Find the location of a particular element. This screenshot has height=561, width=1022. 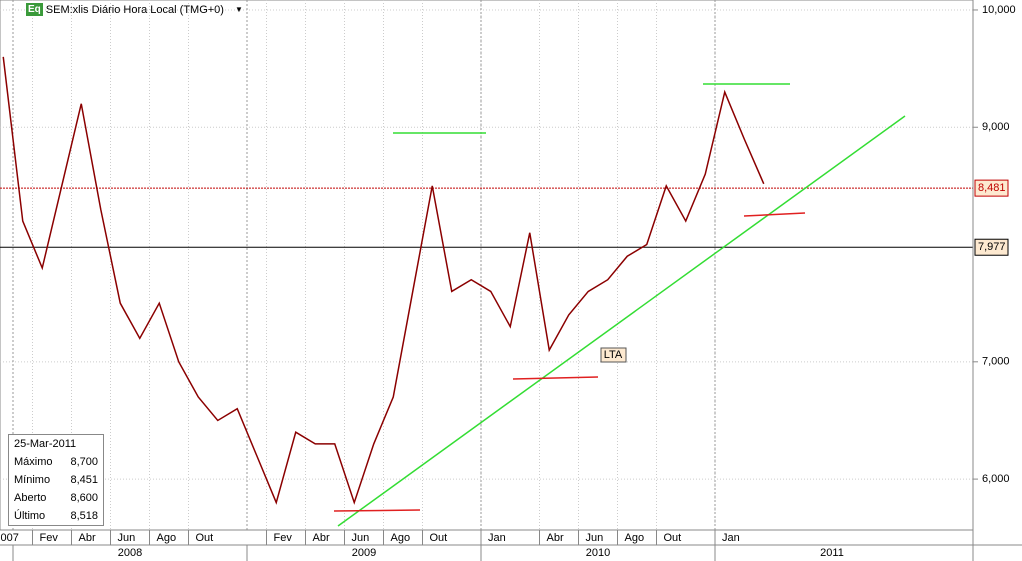

y-tick-label: 7,000 is located at coordinates (996, 362).